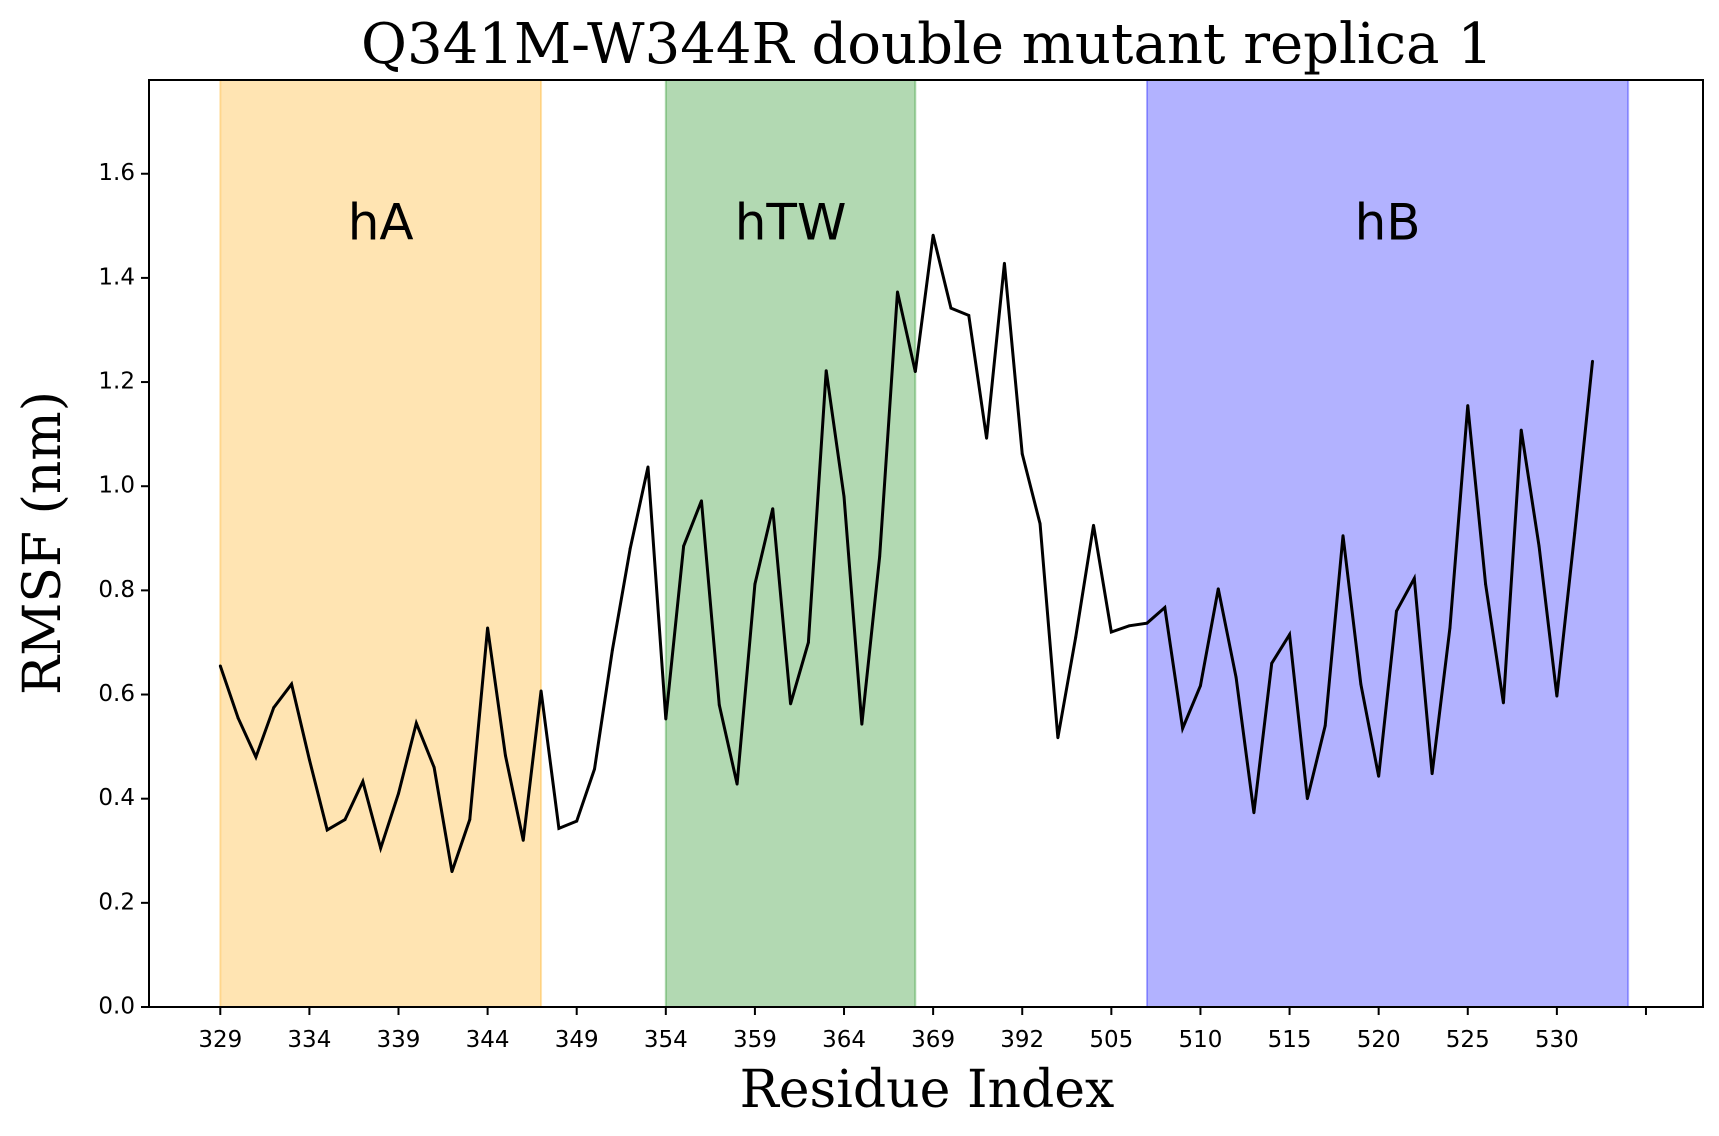 This screenshot has width=1719, height=1136. I want to click on region-ha-label: hA, so click(381, 222).